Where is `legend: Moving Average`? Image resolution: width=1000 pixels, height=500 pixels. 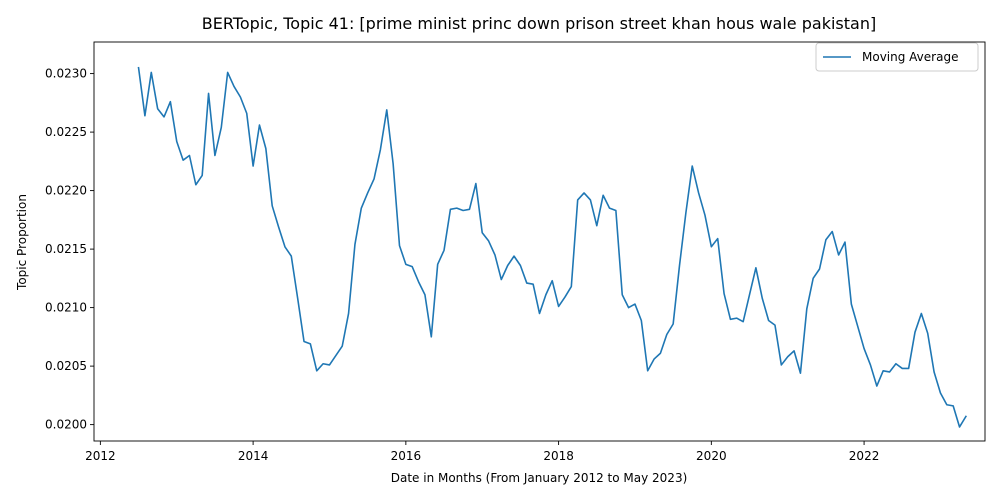
legend: Moving Average is located at coordinates (897, 57).